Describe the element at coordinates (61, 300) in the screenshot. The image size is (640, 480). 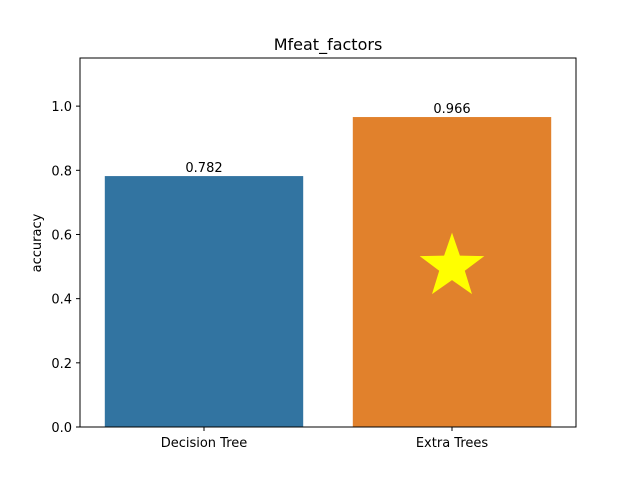
I see `y-tick-label-2: 0.4` at that location.